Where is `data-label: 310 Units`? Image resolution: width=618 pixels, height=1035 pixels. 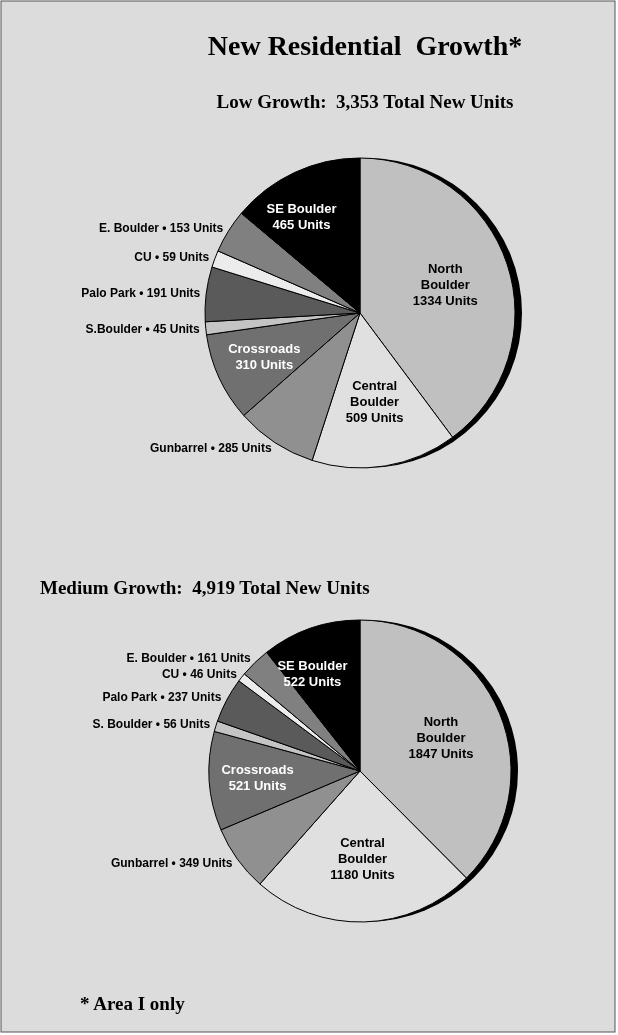
data-label: 310 Units is located at coordinates (264, 365).